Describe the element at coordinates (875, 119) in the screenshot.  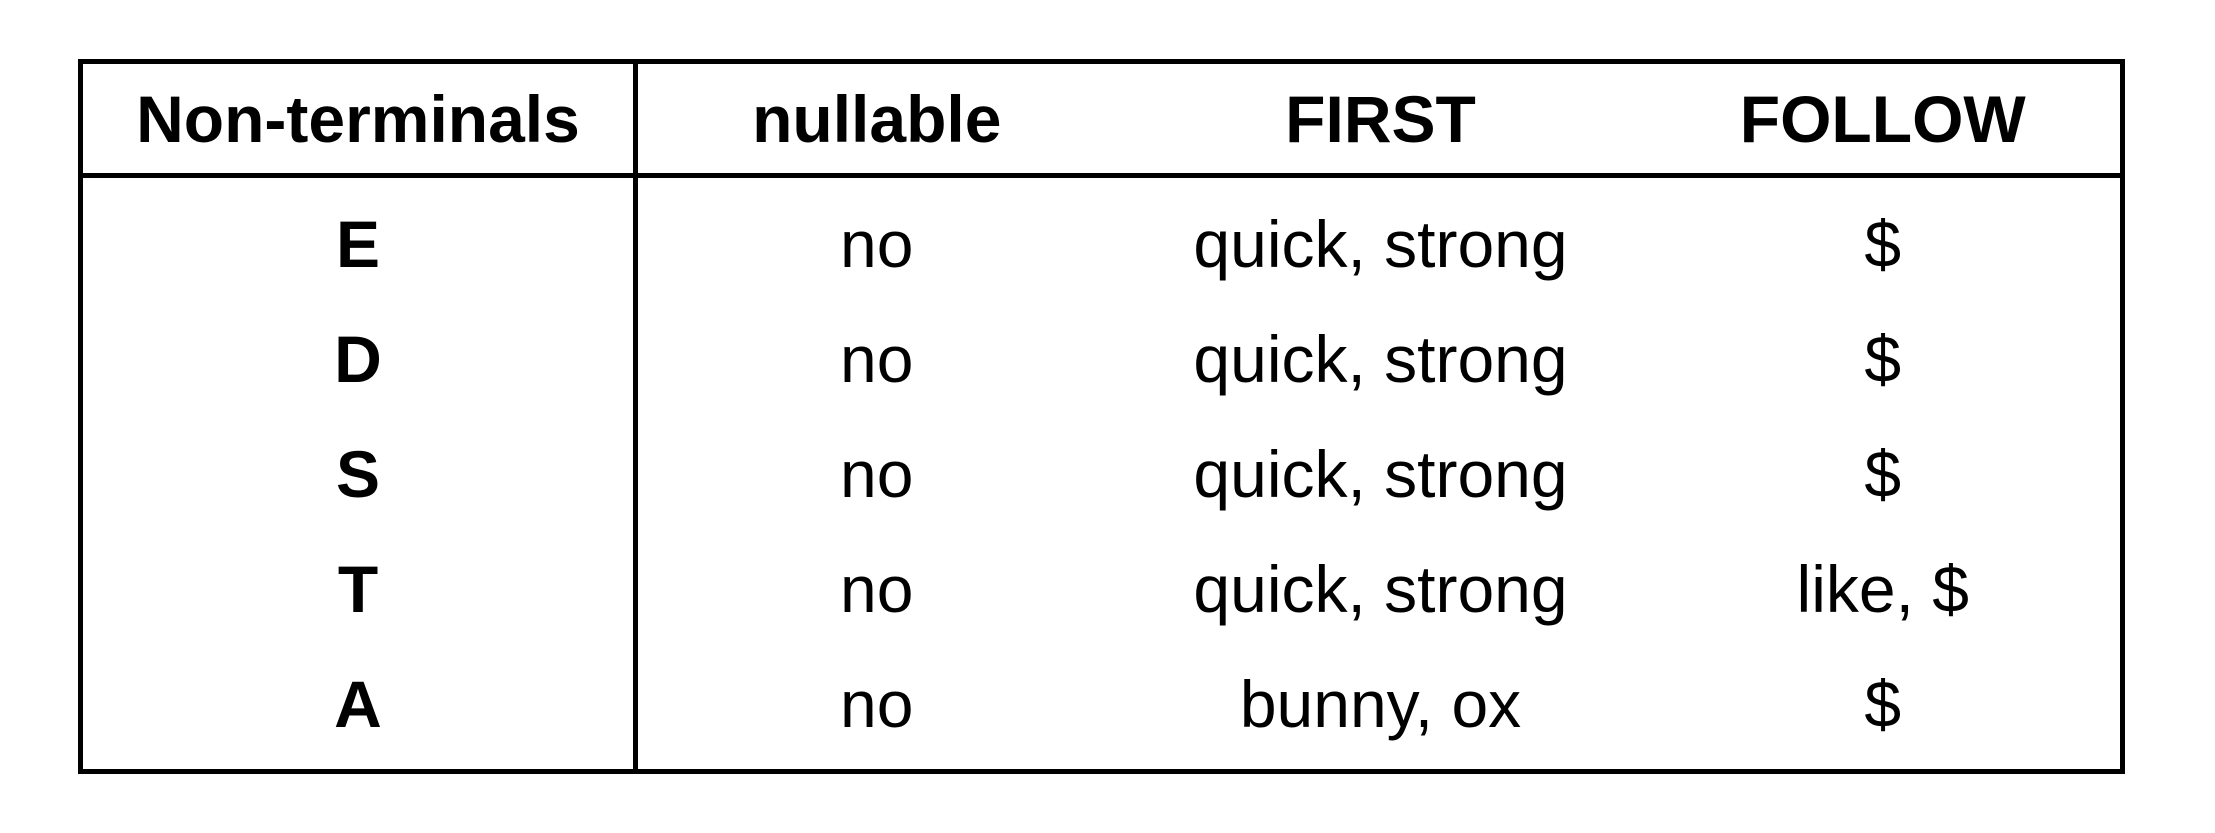
I see `header-nullable: nullable` at that location.